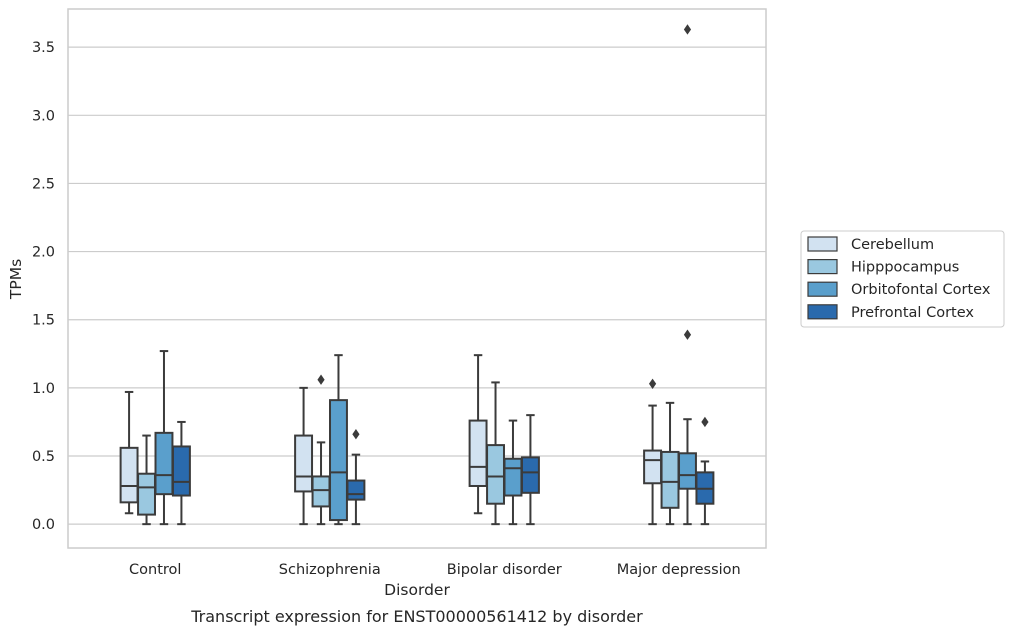 This screenshot has height=638, width=1014. What do you see at coordinates (417, 590) in the screenshot?
I see `x-axis-label: Disorder` at bounding box center [417, 590].